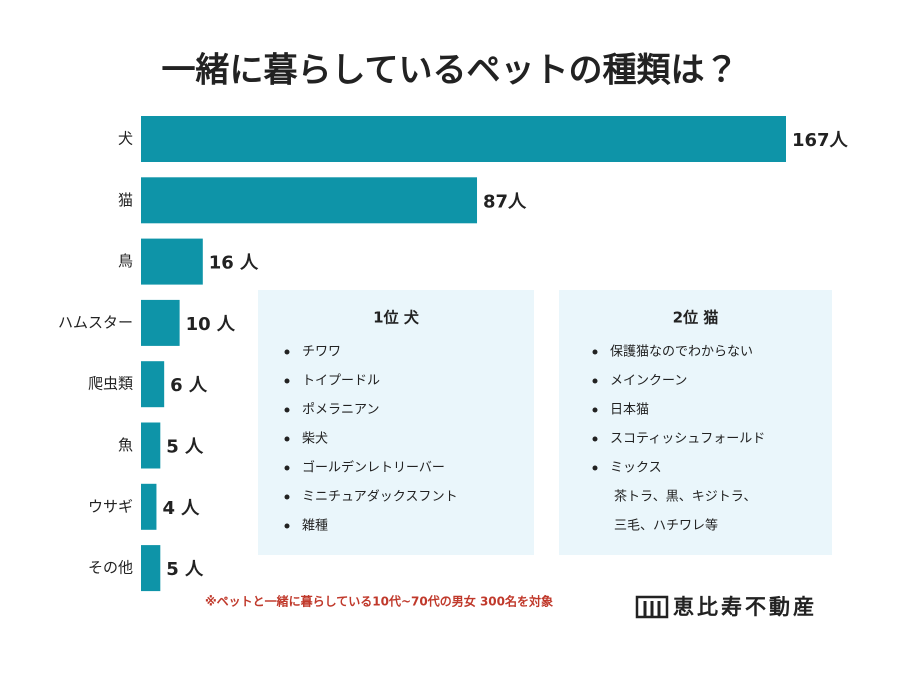 This screenshot has height=675, width=900. I want to click on category-label: その他, so click(110, 568).